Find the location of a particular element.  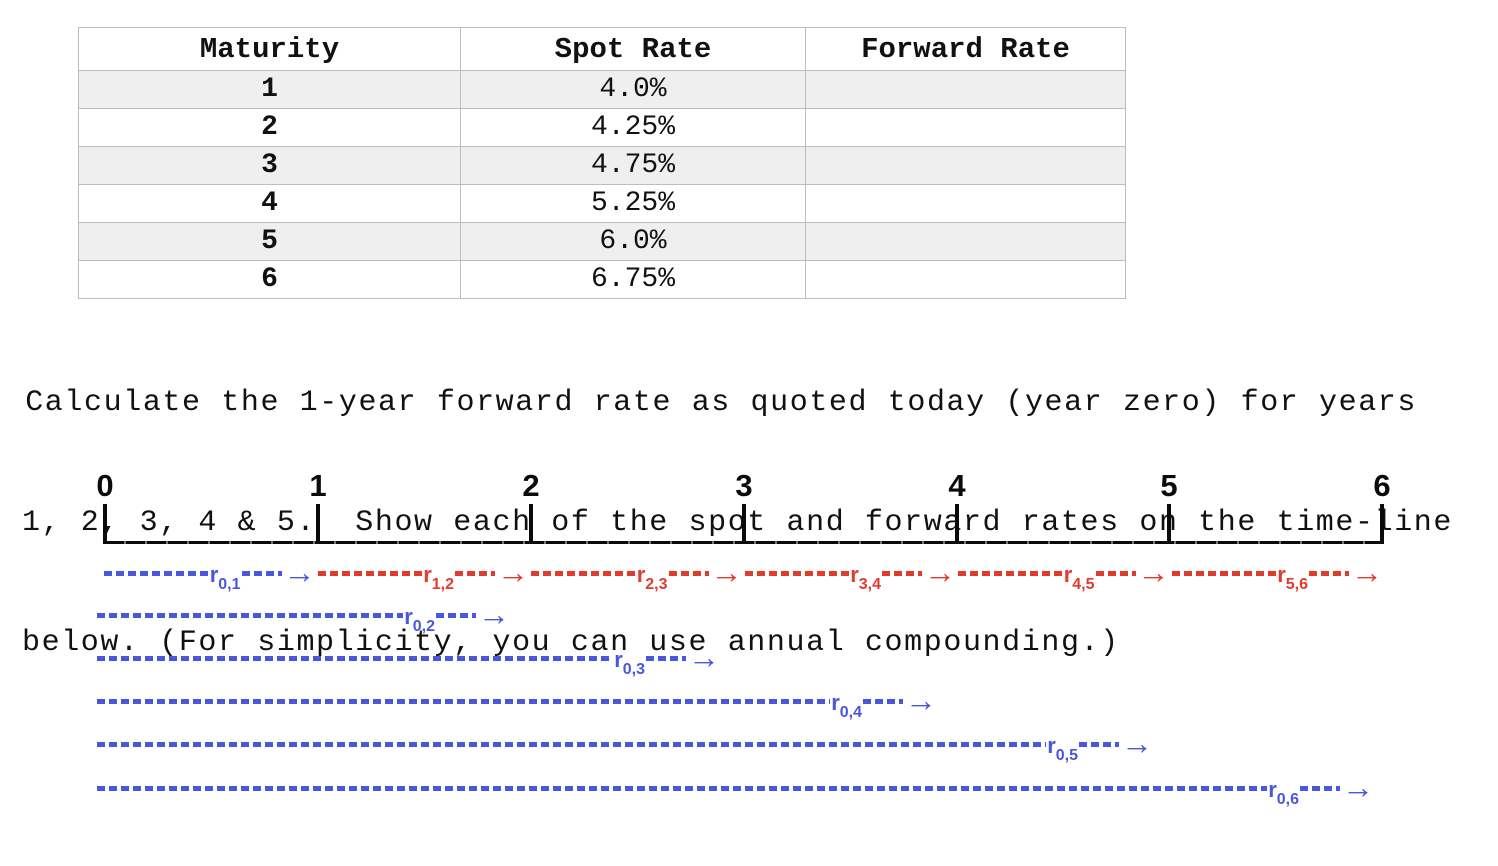

table-row: 1 4.0% is located at coordinates (602, 89).